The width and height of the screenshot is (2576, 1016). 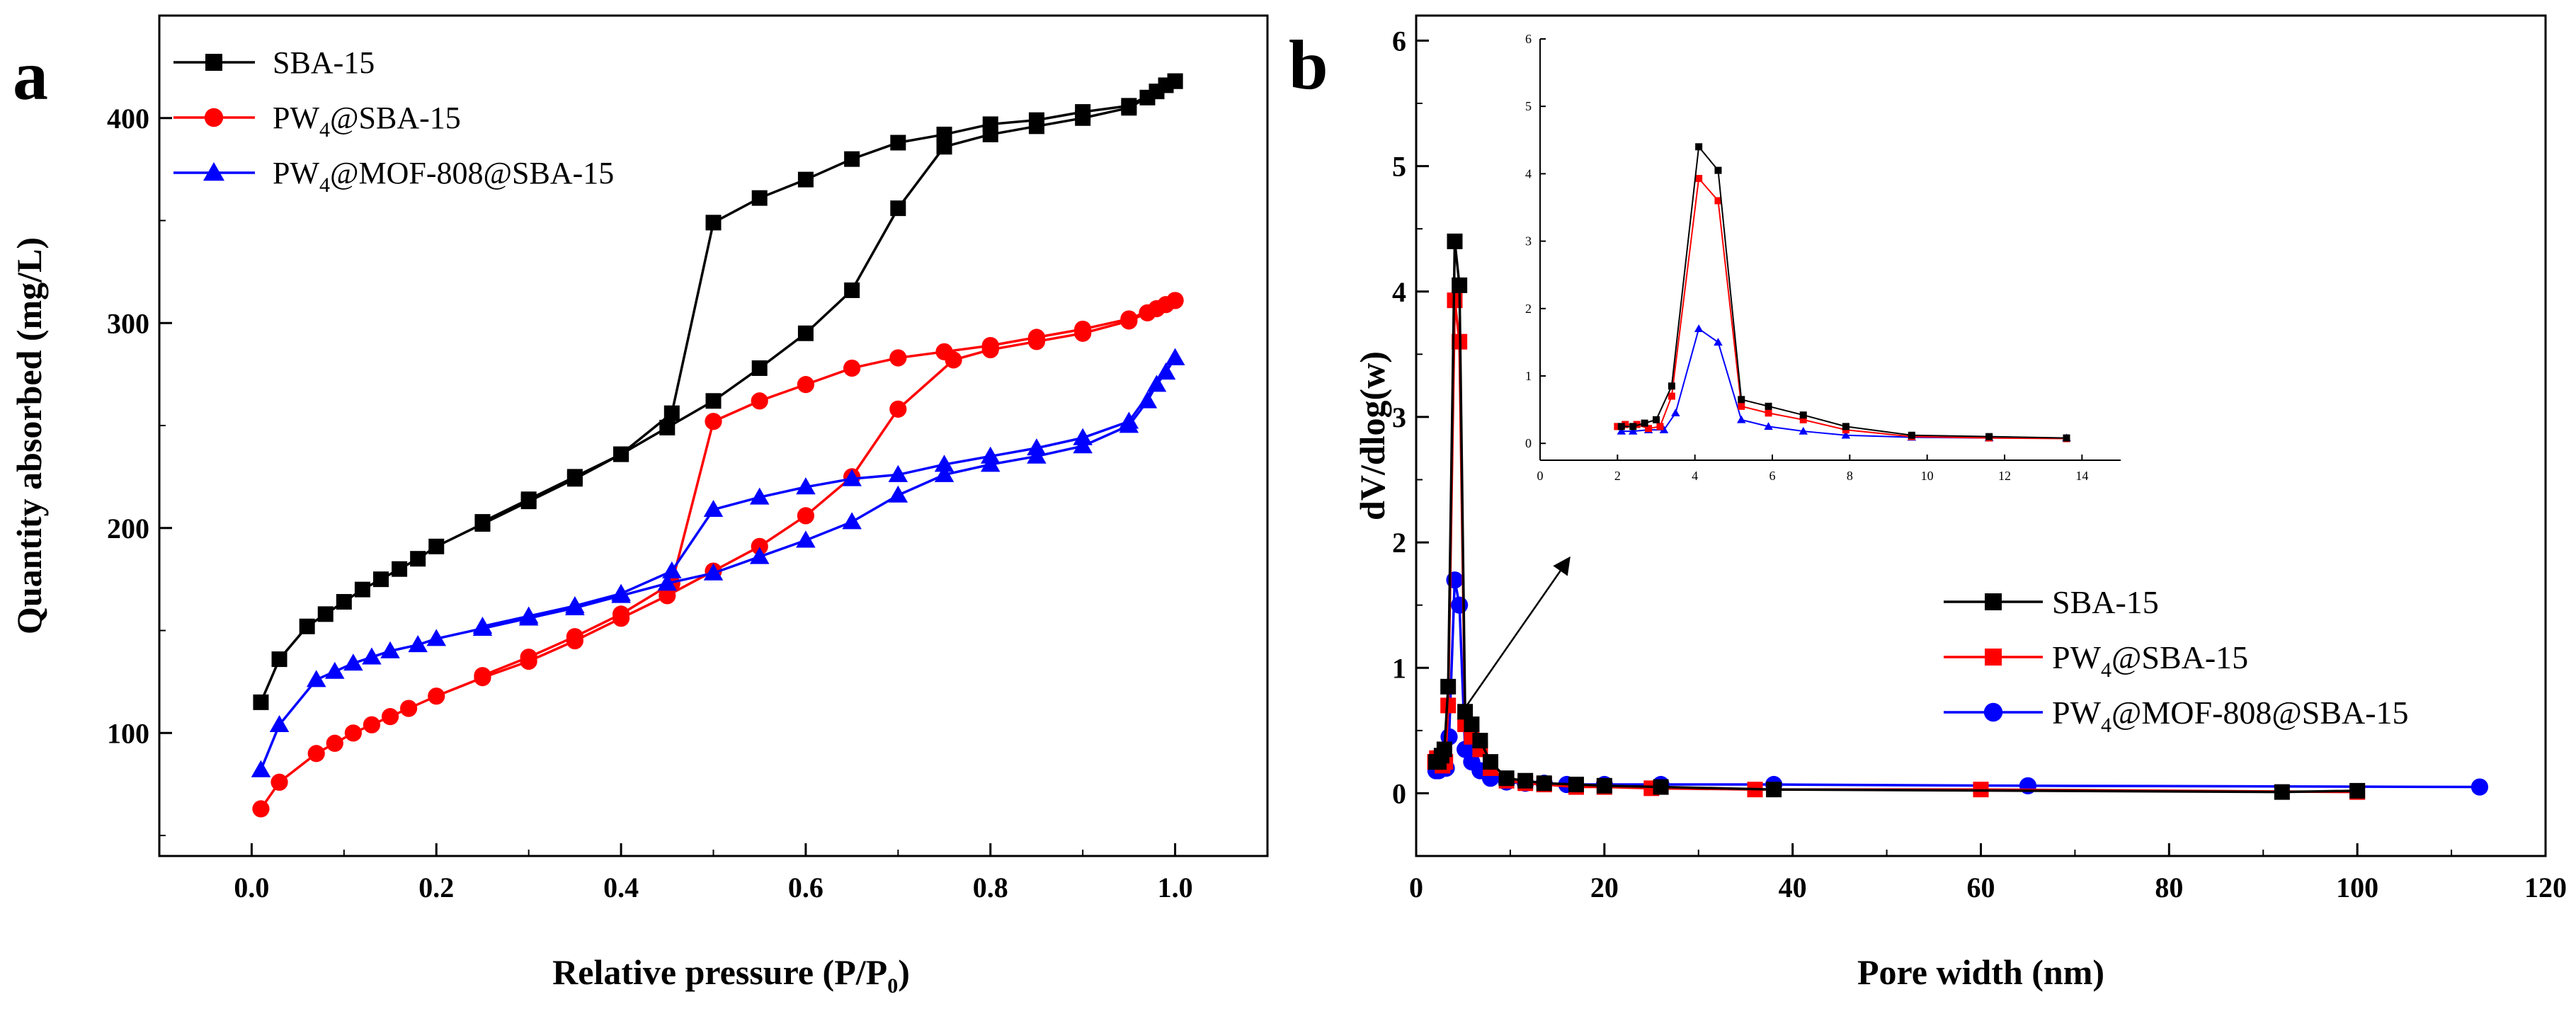 I want to click on inset-ytick-label: 1, so click(x=1529, y=376).